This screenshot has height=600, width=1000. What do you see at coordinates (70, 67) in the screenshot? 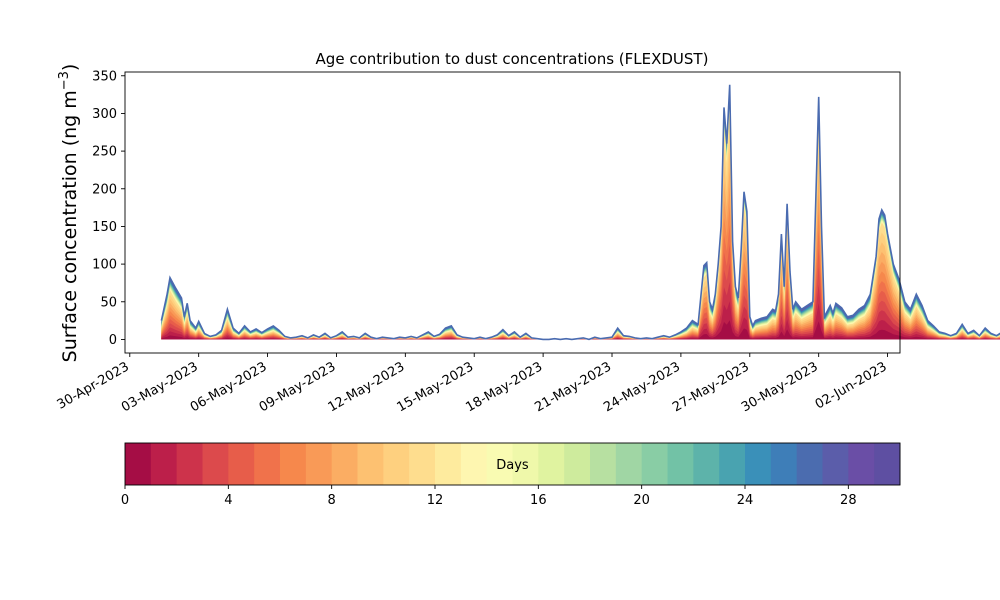
I see `y-axis-label-close: )` at bounding box center [70, 67].